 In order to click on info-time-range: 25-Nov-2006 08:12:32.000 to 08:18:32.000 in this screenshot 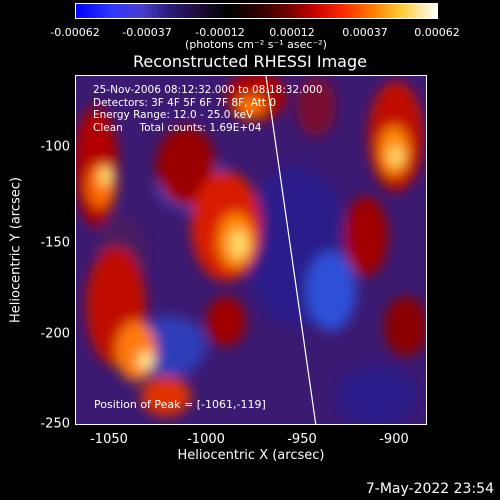, I will do `click(208, 90)`.